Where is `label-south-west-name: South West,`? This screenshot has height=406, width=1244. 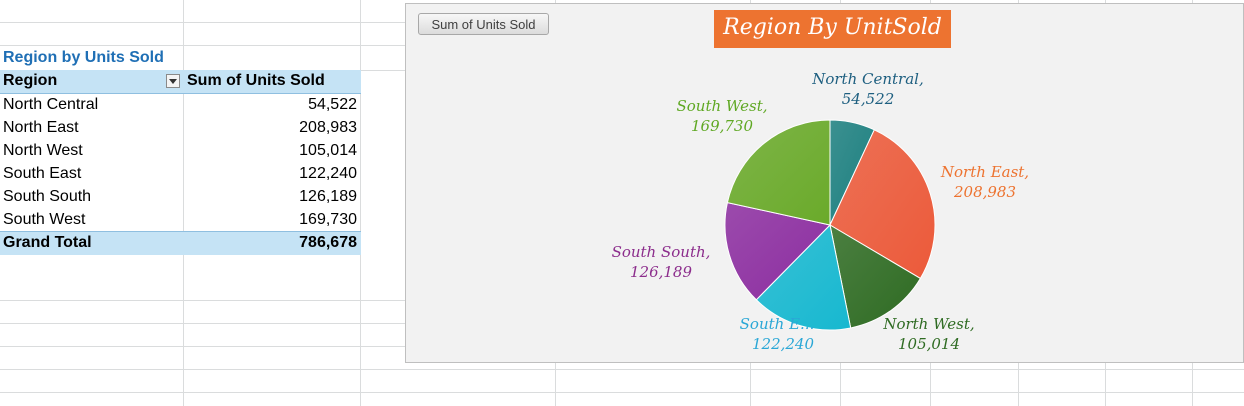 label-south-west-name: South West, is located at coordinates (722, 106).